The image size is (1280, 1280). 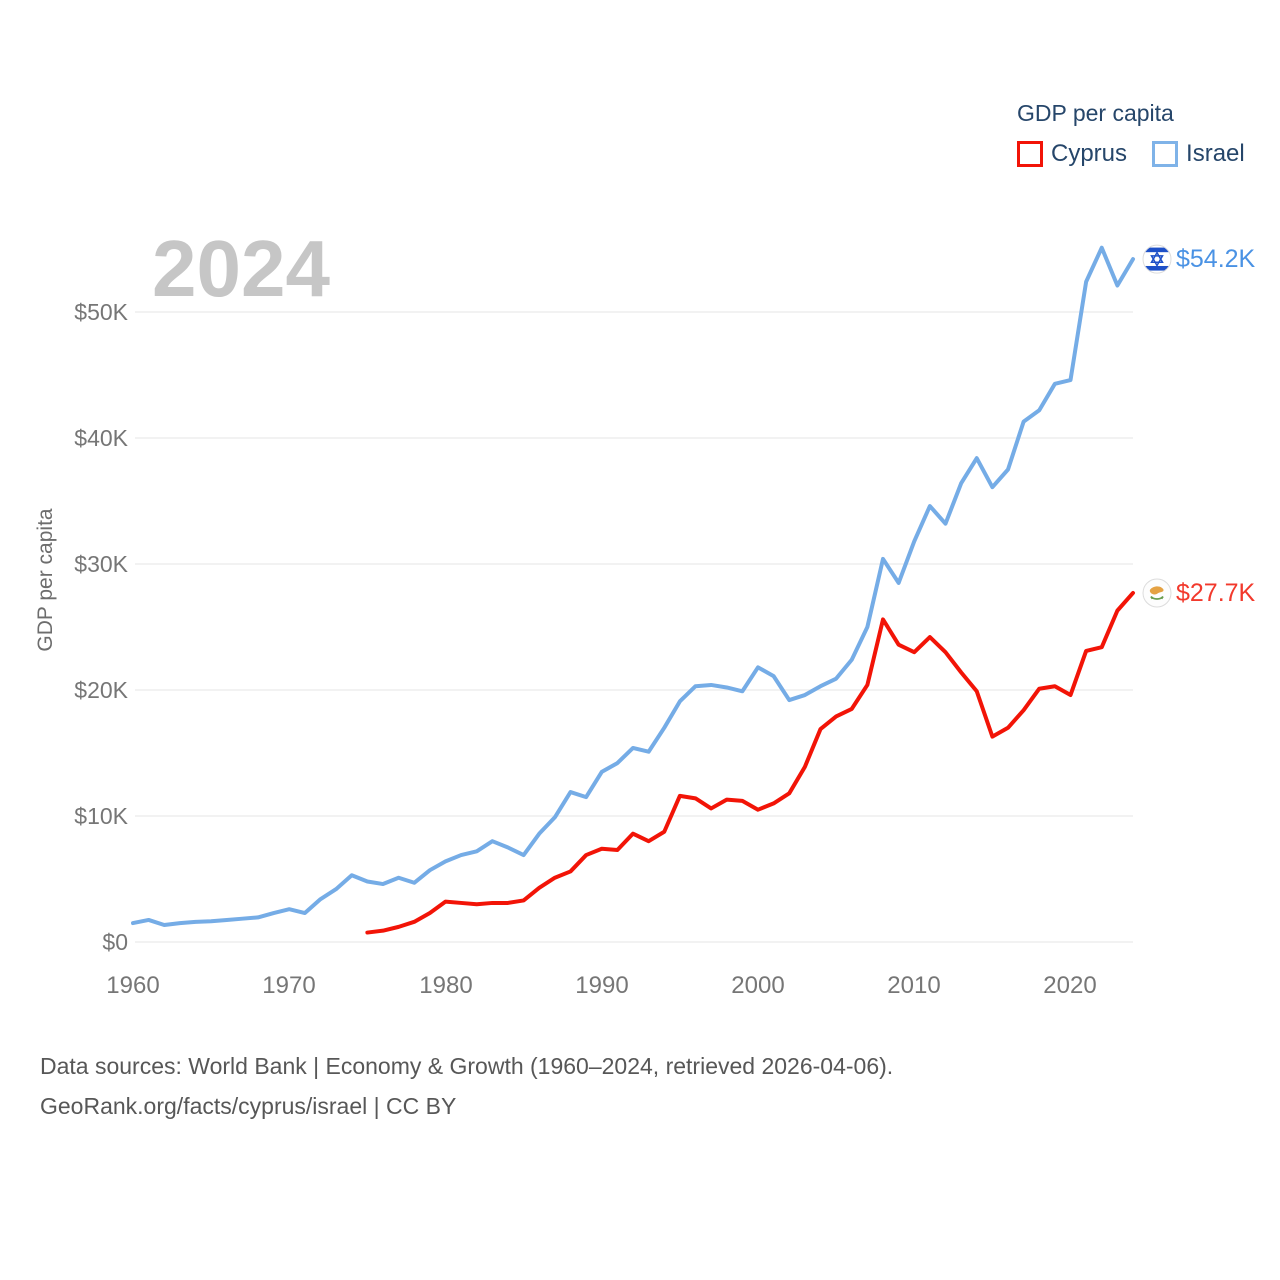 I want to click on x-tick-1990: 1990, so click(x=602, y=985).